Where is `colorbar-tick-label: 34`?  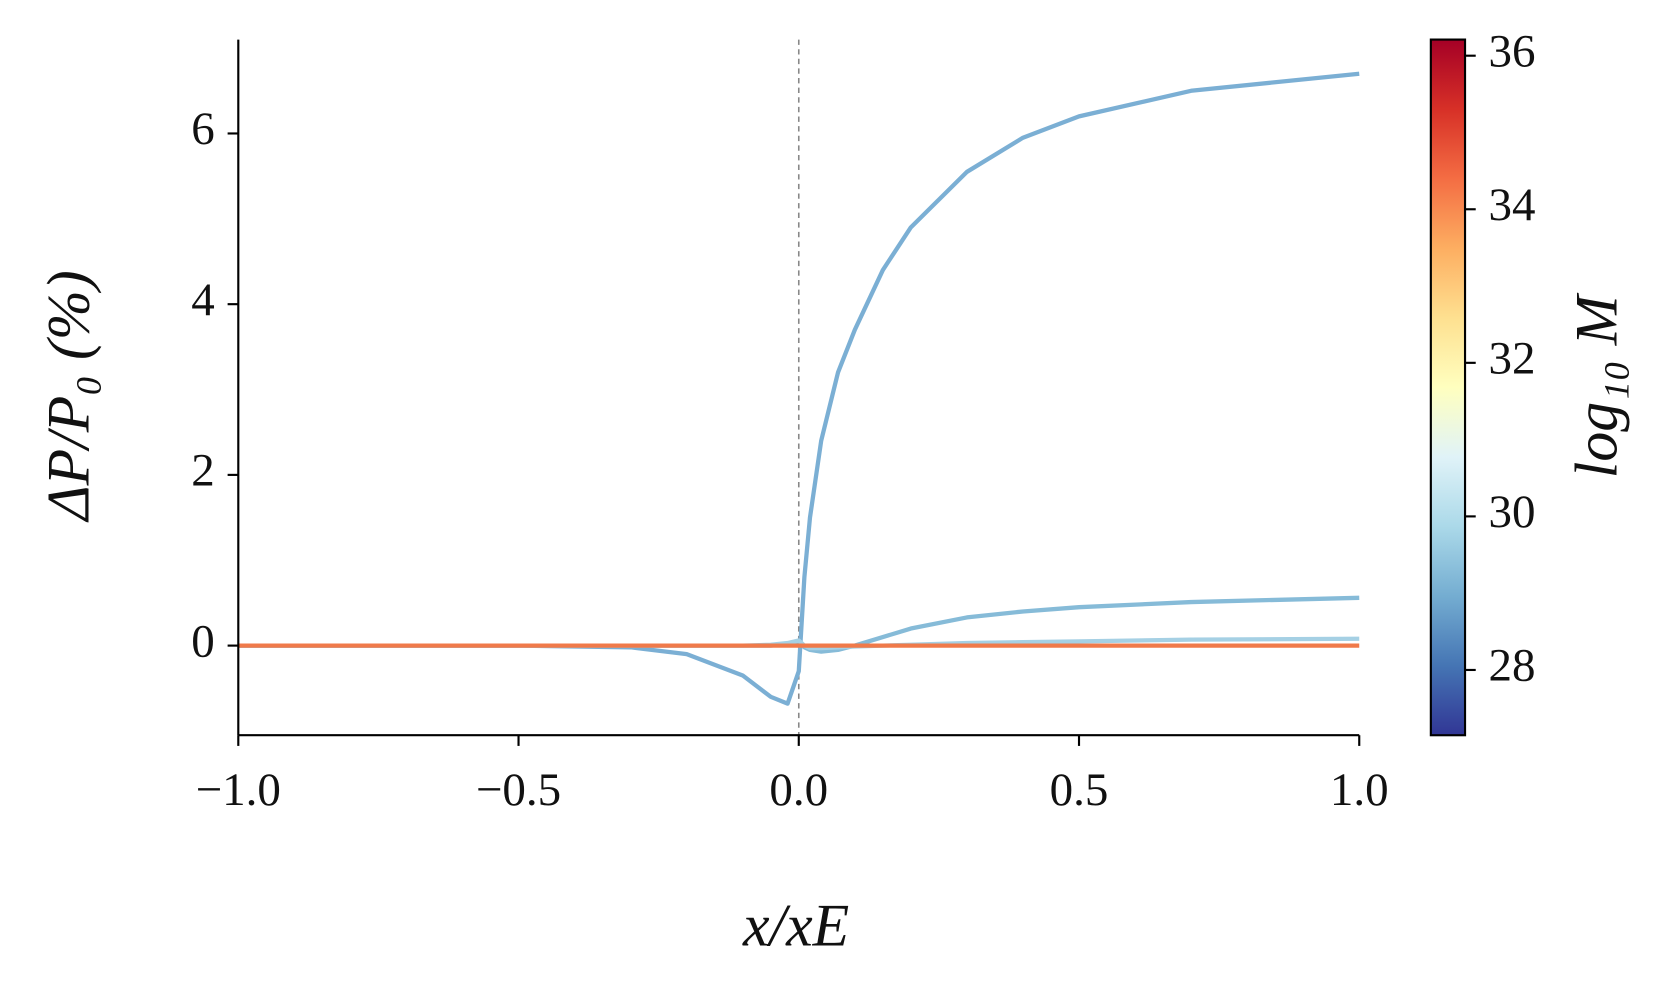
colorbar-tick-label: 34 is located at coordinates (1512, 205).